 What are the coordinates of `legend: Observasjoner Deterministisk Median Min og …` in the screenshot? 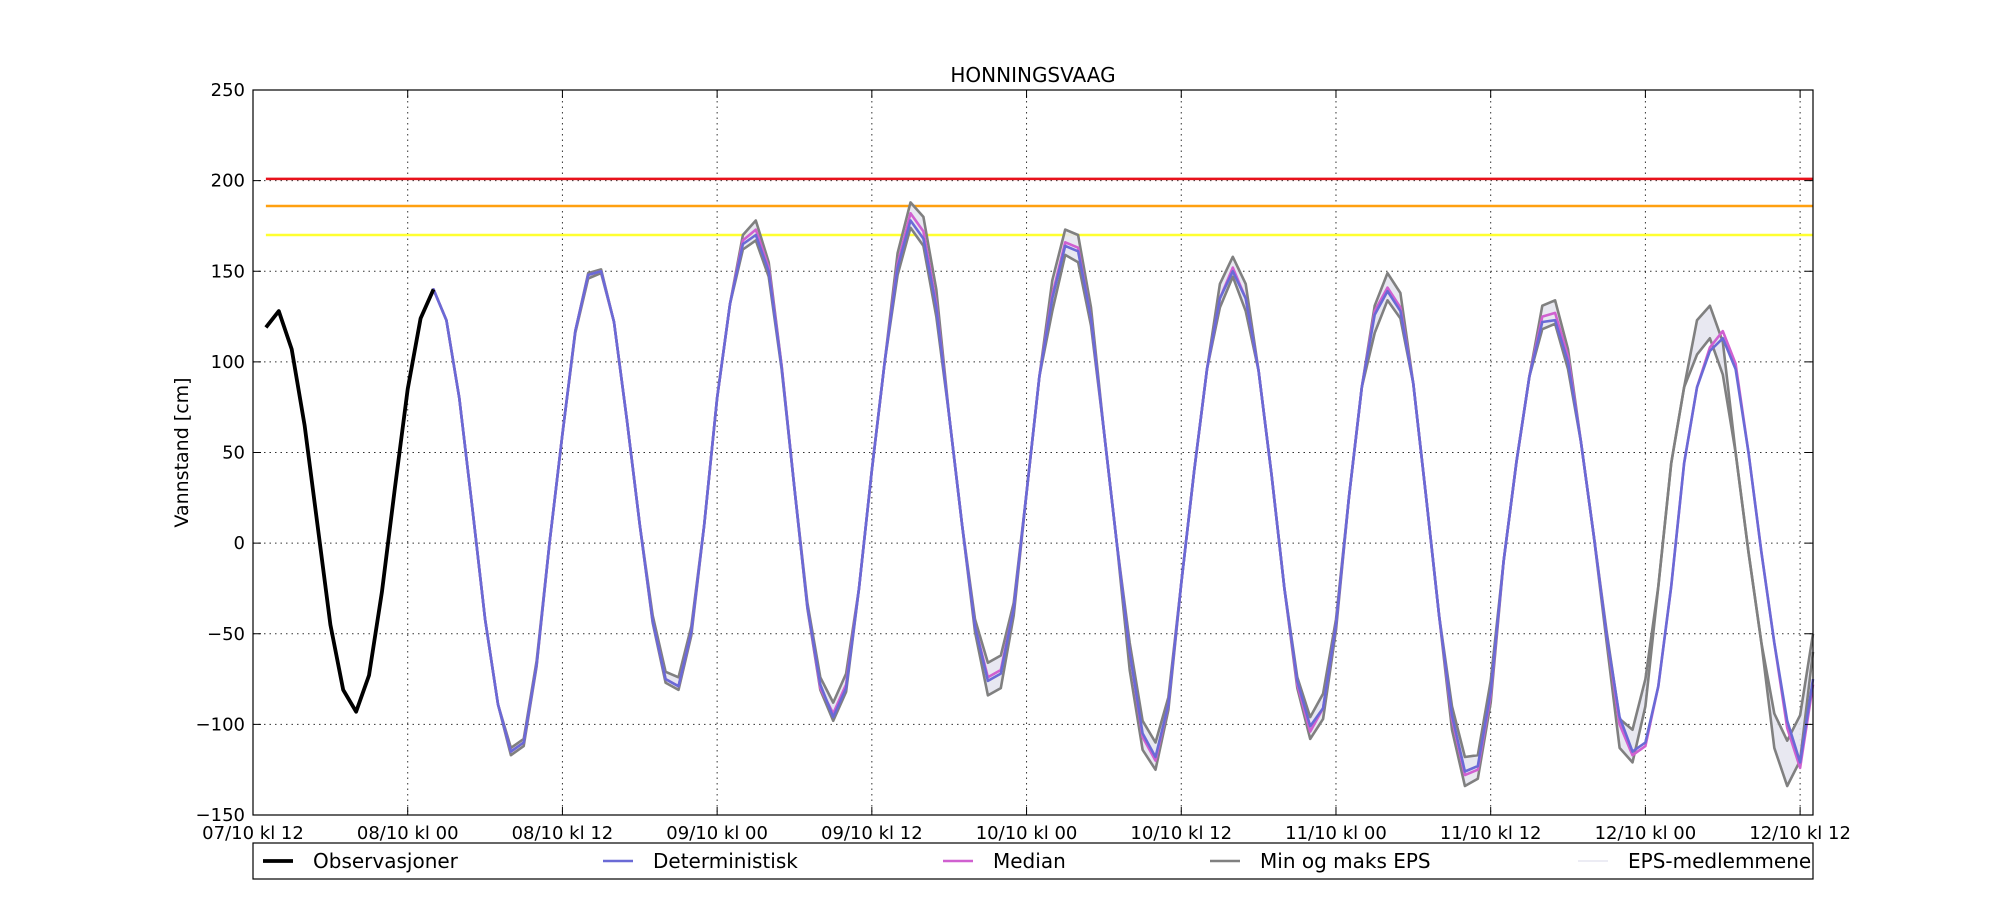 It's located at (1033, 861).